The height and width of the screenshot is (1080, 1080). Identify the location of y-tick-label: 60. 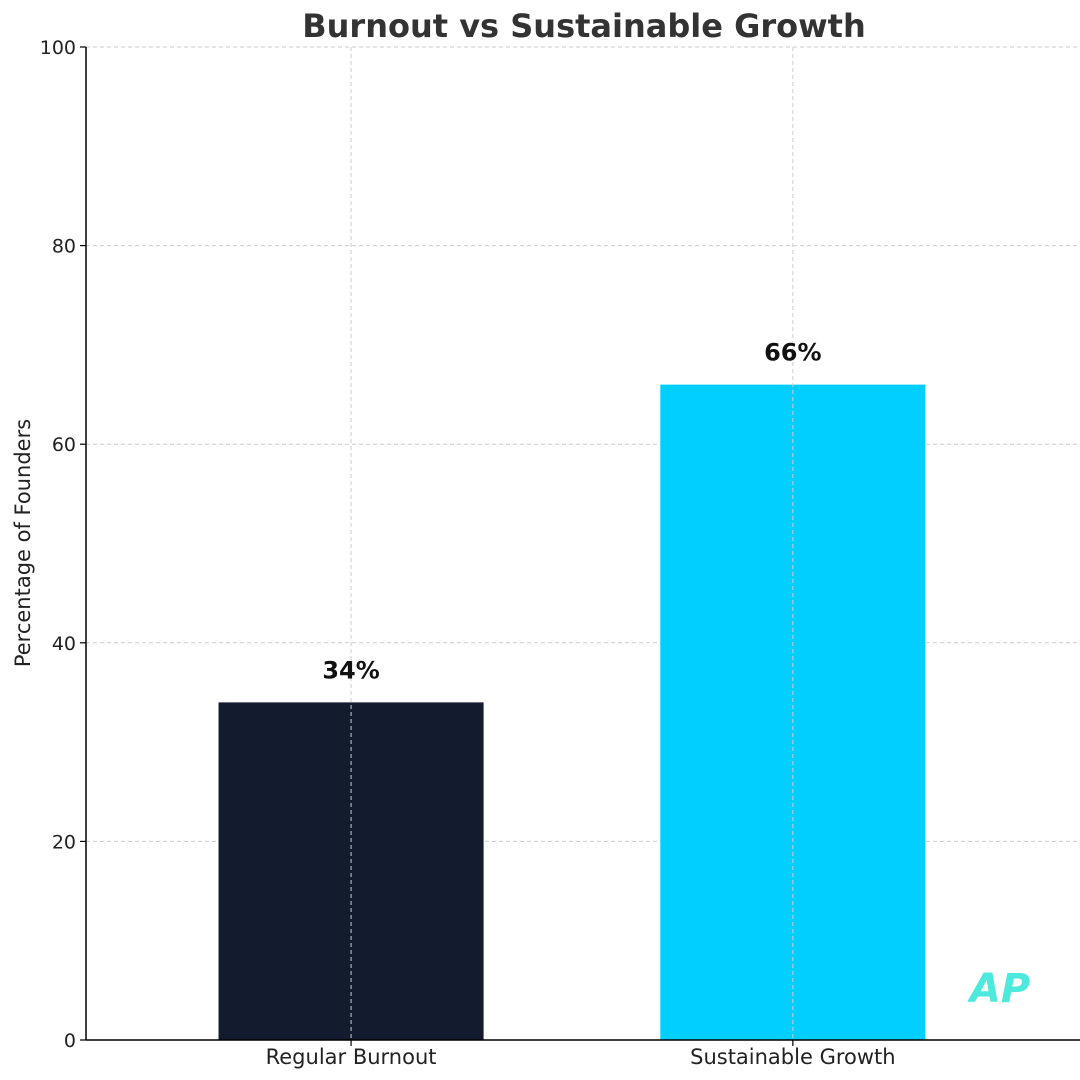
(64, 445).